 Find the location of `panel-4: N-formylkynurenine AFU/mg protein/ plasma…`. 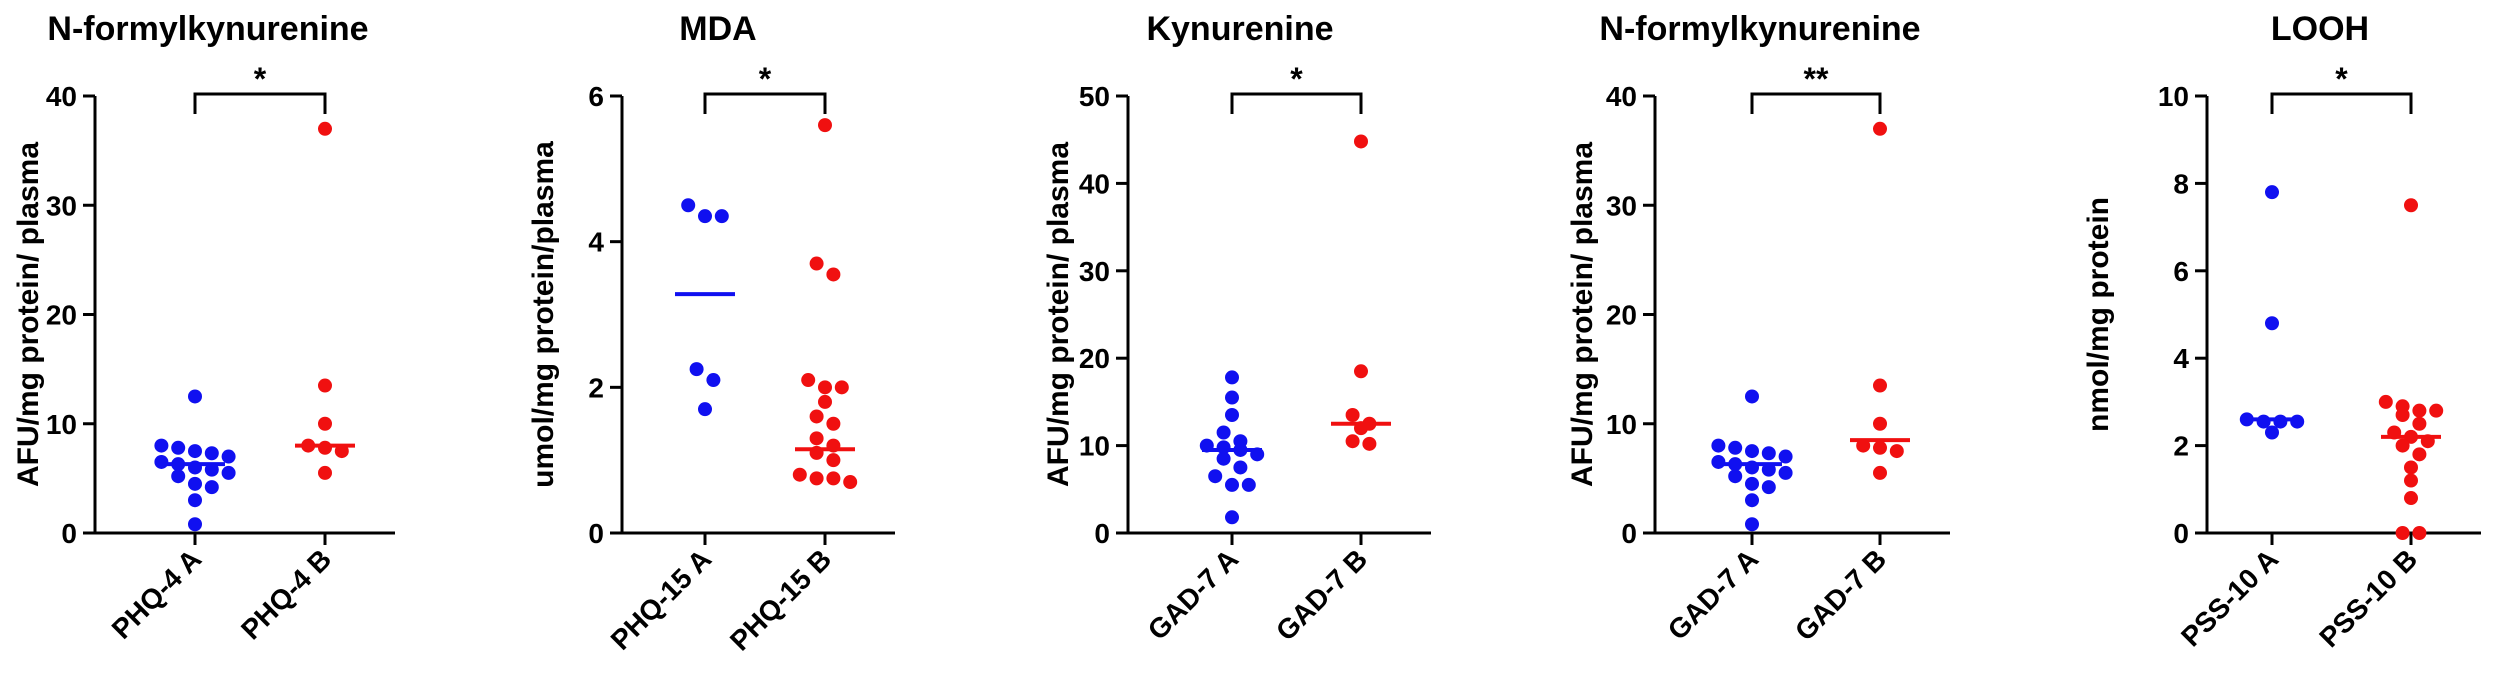

panel-4: N-formylkynurenine AFU/mg protein/ plasma… is located at coordinates (1758, 328).